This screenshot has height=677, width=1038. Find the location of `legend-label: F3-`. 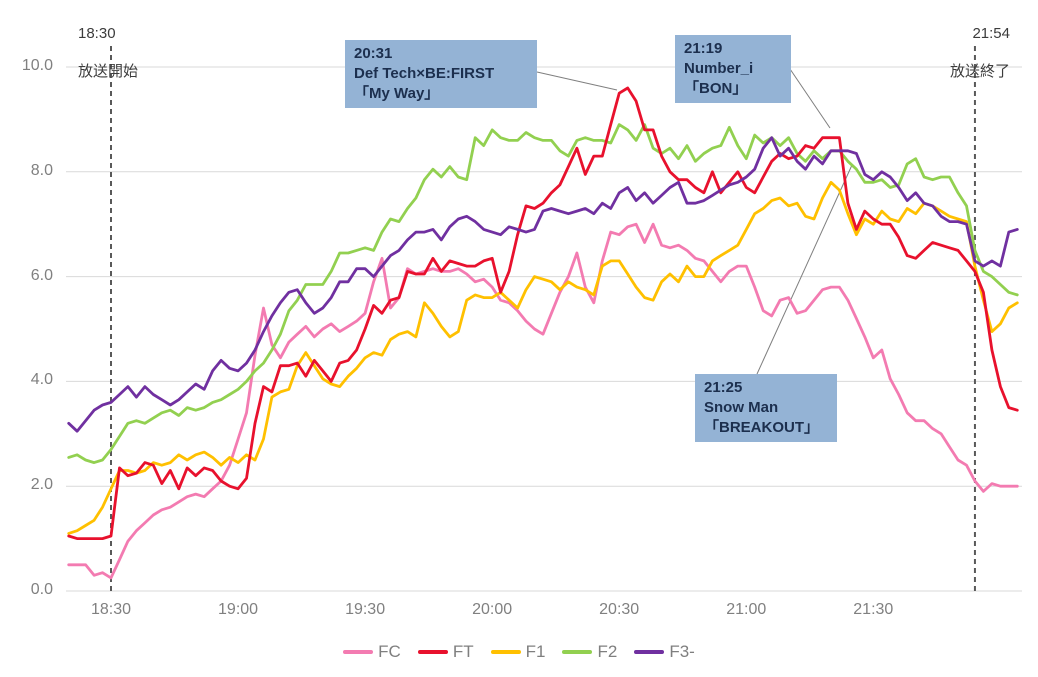

legend-label: F3- is located at coordinates (682, 651).